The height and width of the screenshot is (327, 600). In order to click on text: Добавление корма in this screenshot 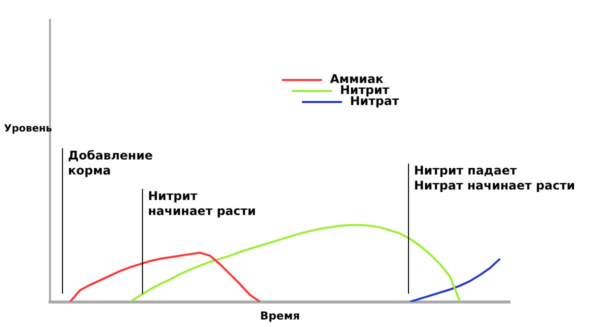, I will do `click(110, 163)`.